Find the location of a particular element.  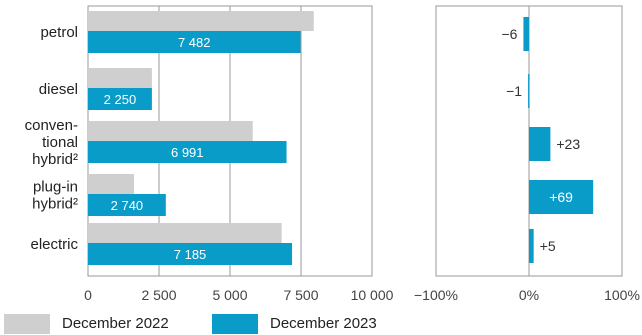

bar-2023-value-label: 7 185 is located at coordinates (190, 254).